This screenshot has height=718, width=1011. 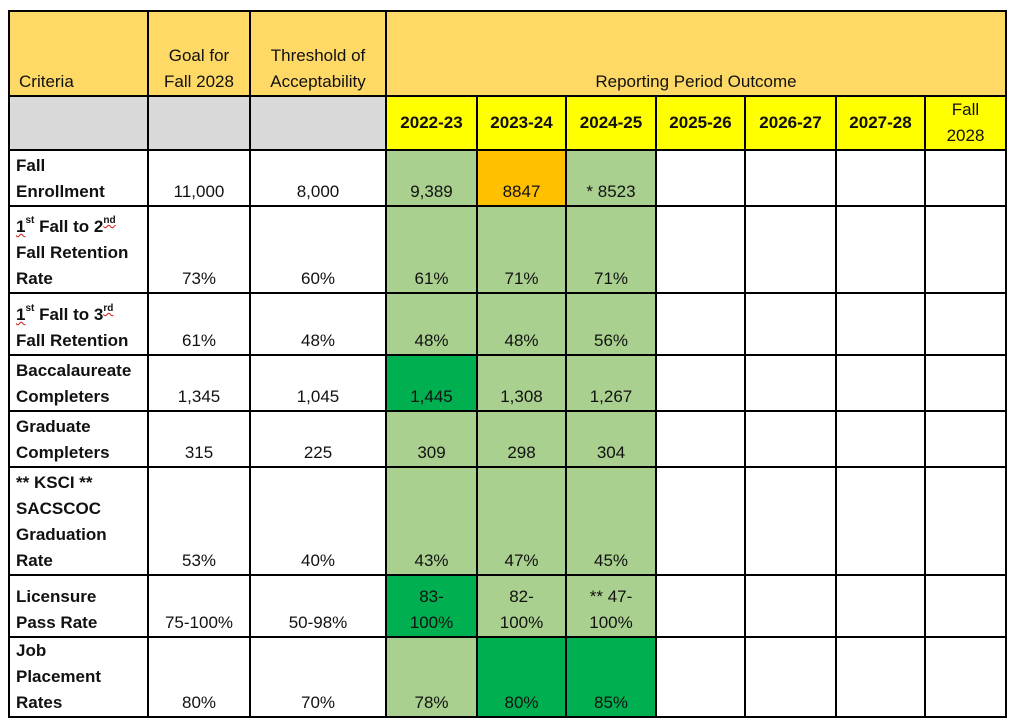 I want to click on outcome-cell: 83- 100%, so click(x=431, y=606).